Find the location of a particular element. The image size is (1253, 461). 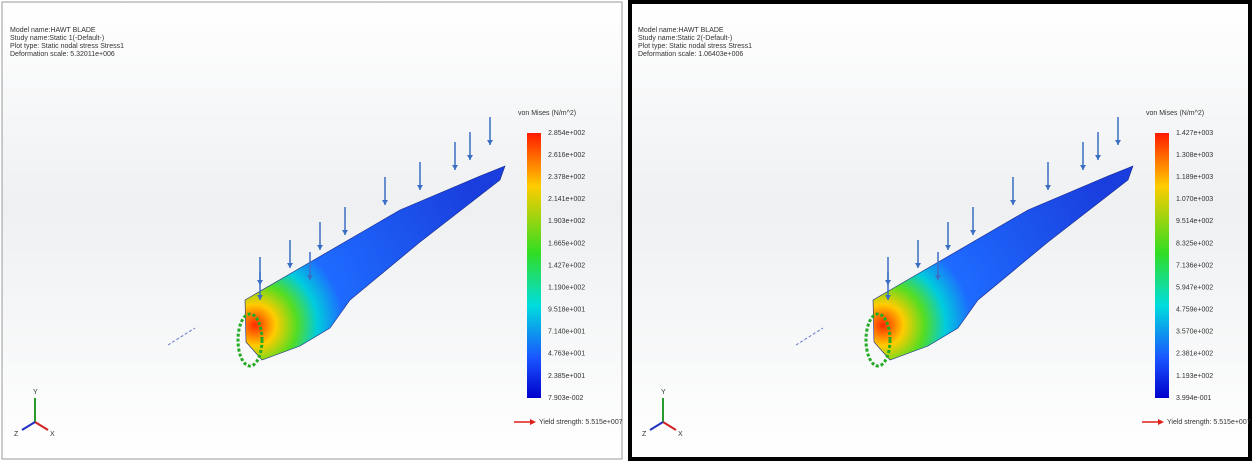

legend-label: 1.903e+002 is located at coordinates (566, 221).